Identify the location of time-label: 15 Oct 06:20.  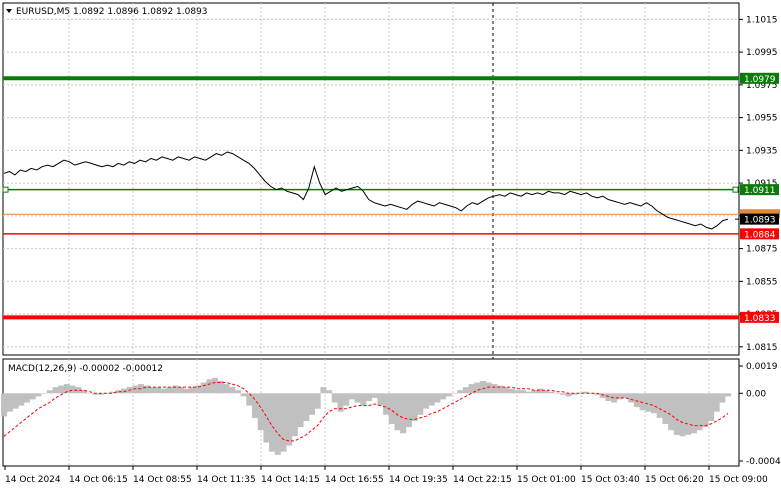
(674, 480).